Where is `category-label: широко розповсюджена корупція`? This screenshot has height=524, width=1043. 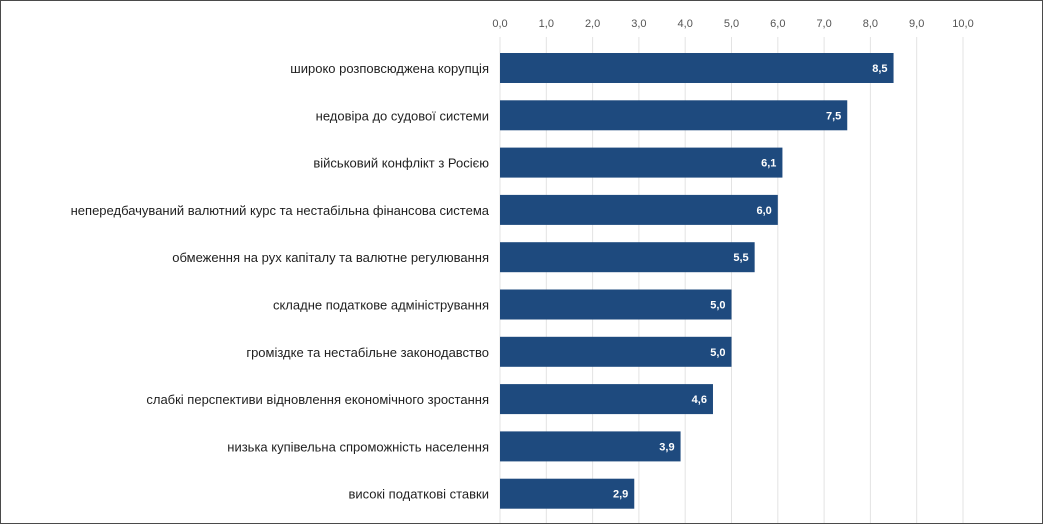 category-label: широко розповсюджена корупція is located at coordinates (389, 68).